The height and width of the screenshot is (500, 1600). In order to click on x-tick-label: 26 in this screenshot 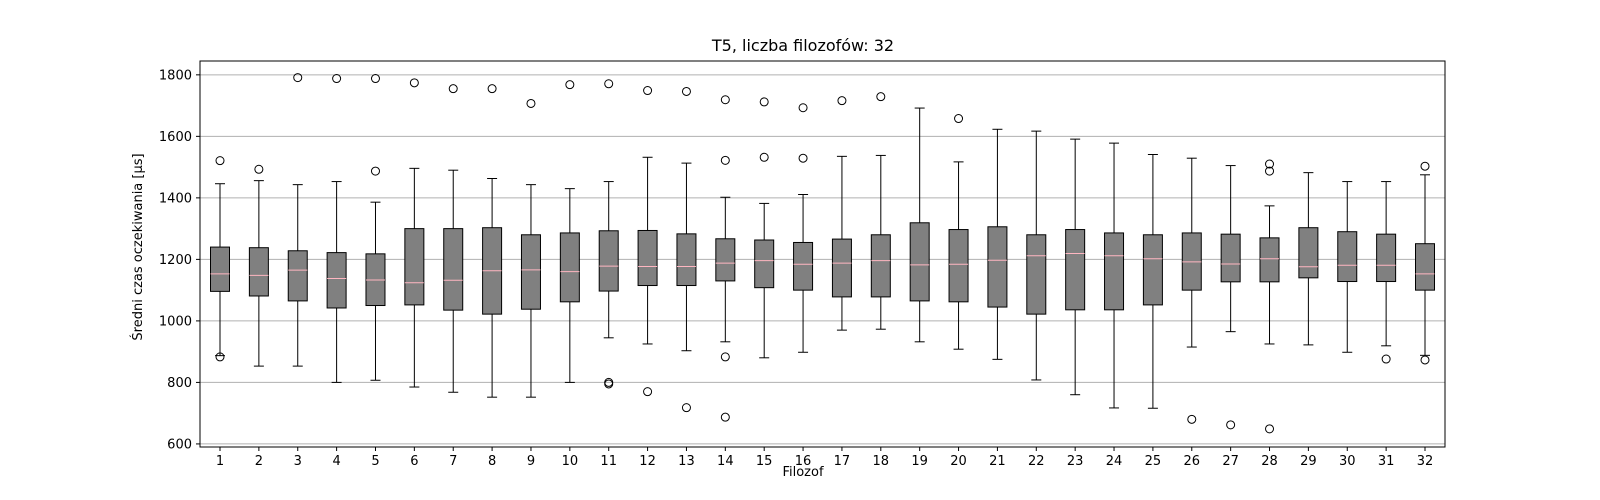, I will do `click(1192, 461)`.